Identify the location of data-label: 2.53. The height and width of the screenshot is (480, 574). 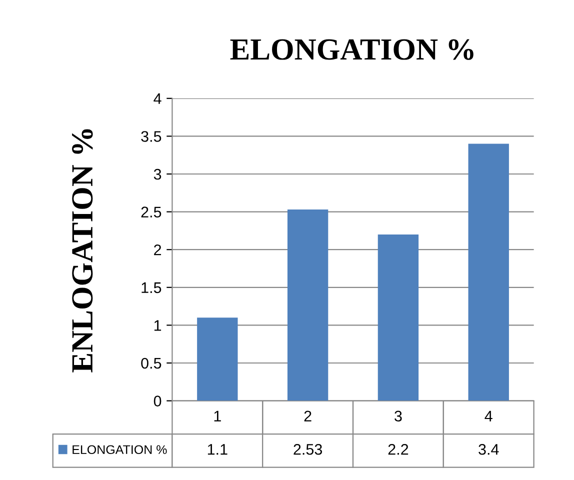
(308, 449).